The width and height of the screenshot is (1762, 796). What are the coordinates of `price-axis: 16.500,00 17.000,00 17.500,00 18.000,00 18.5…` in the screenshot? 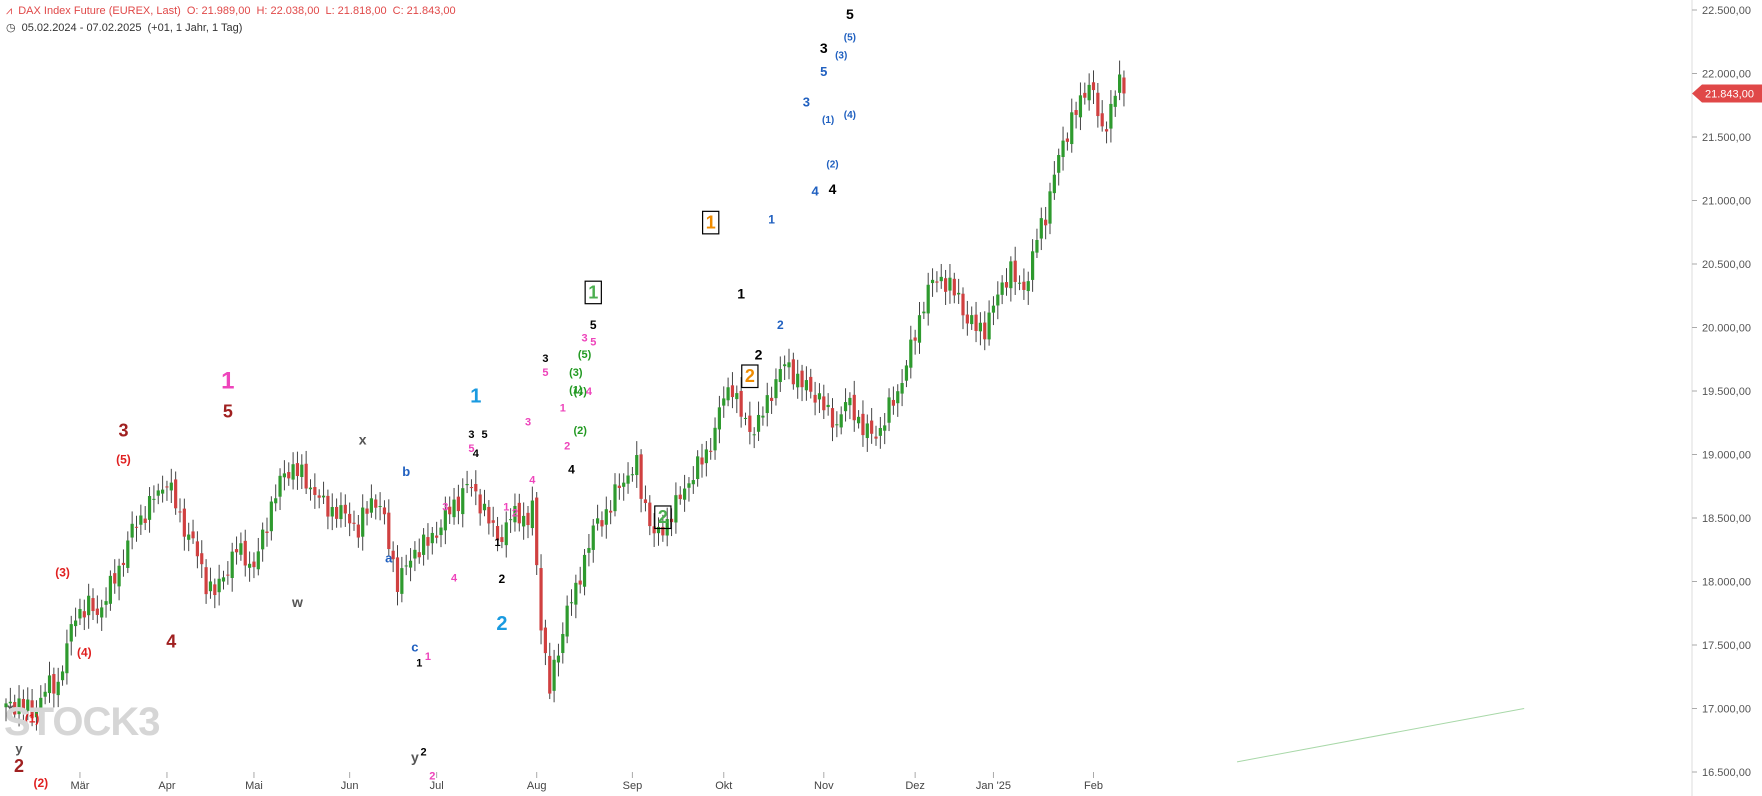 It's located at (1721, 398).